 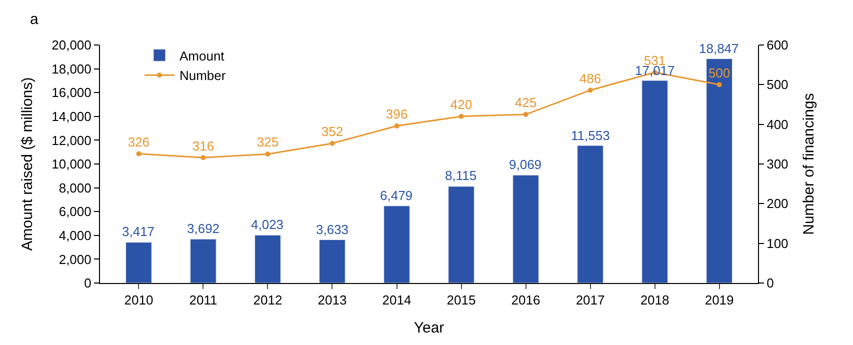 What do you see at coordinates (332, 300) in the screenshot?
I see `x-tick-label: 2013` at bounding box center [332, 300].